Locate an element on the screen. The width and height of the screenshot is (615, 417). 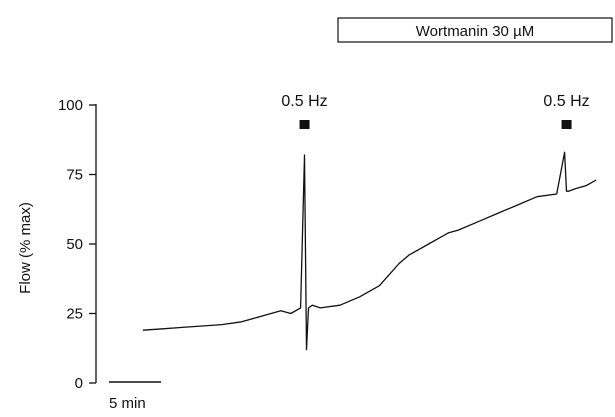
y-tick-label: 75 is located at coordinates (74, 175).